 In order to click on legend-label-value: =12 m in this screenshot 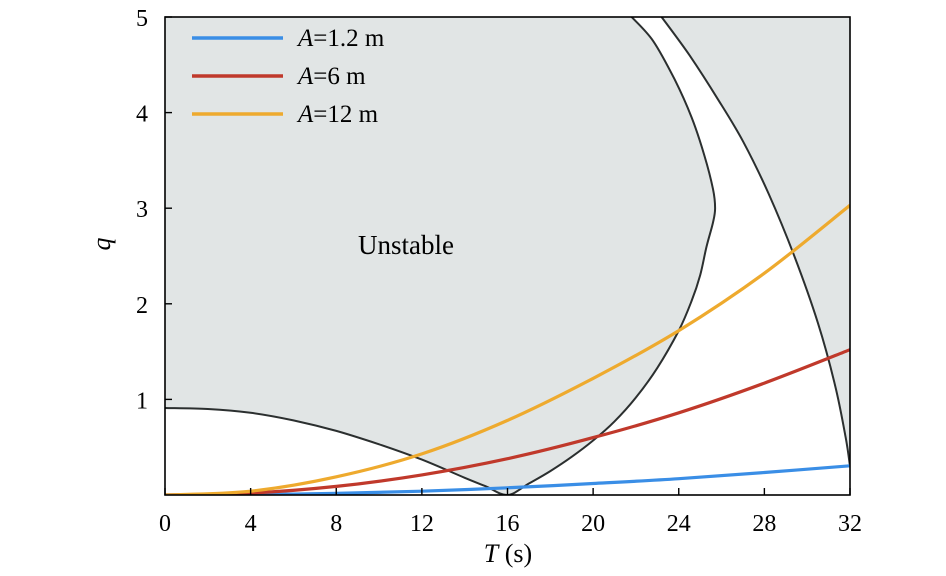, I will do `click(345, 114)`.